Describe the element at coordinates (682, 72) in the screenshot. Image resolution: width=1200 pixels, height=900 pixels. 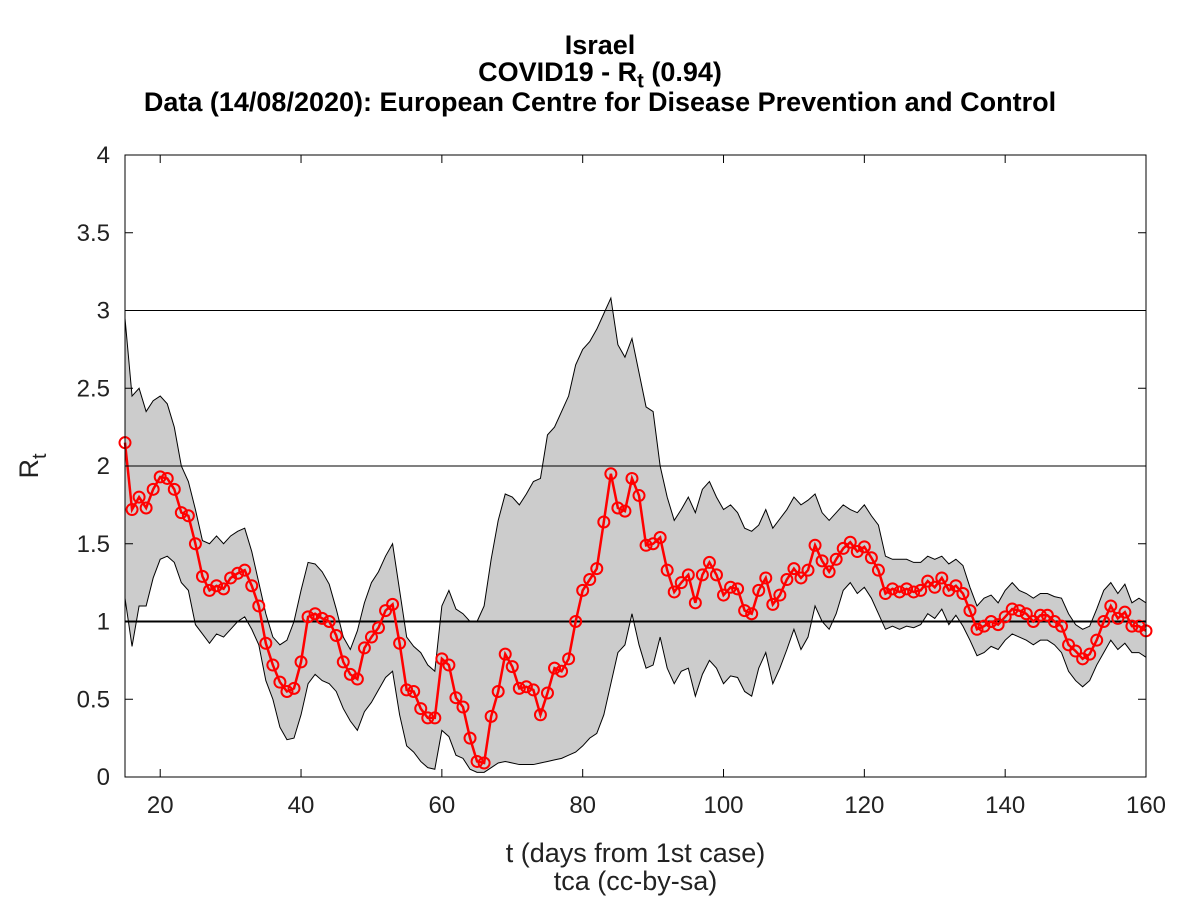
I see `subtitle-suffix: (0.94)` at that location.